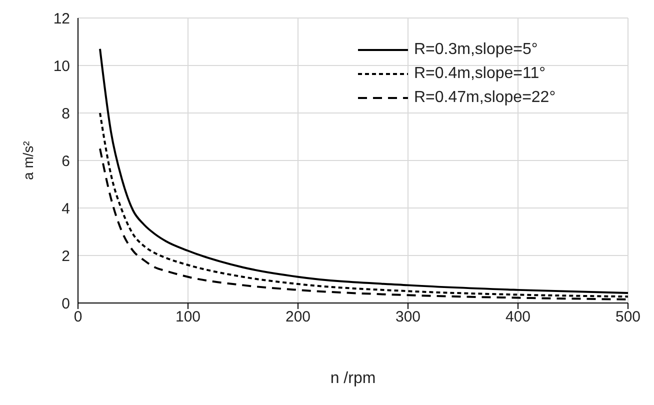 This screenshot has height=405, width=654. I want to click on y-tick-label: 8, so click(66, 113).